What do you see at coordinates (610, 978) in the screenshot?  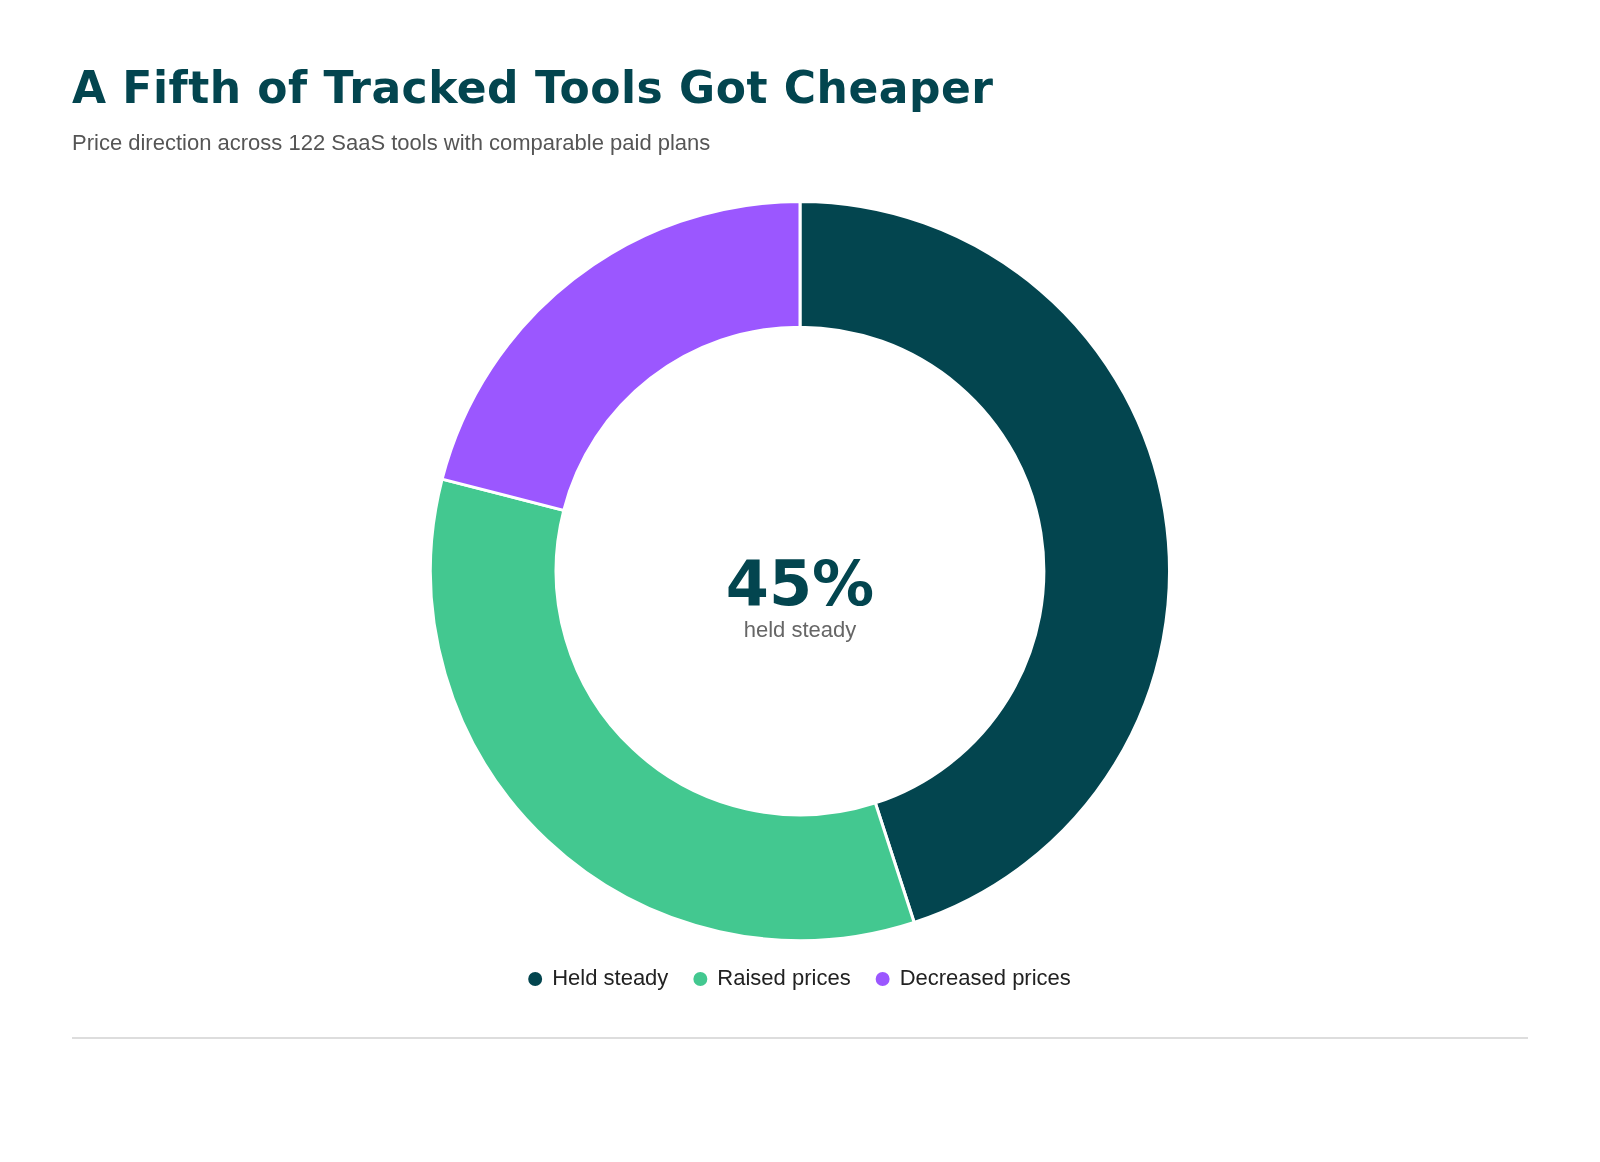 I see `legend-label: Held steady` at bounding box center [610, 978].